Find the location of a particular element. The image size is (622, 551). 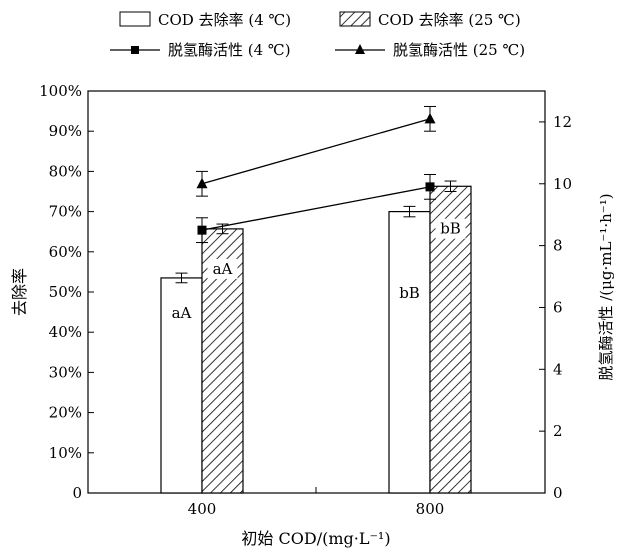

legend-label-bar-4c: COD 去除率 (4 ℃) is located at coordinates (224, 20).